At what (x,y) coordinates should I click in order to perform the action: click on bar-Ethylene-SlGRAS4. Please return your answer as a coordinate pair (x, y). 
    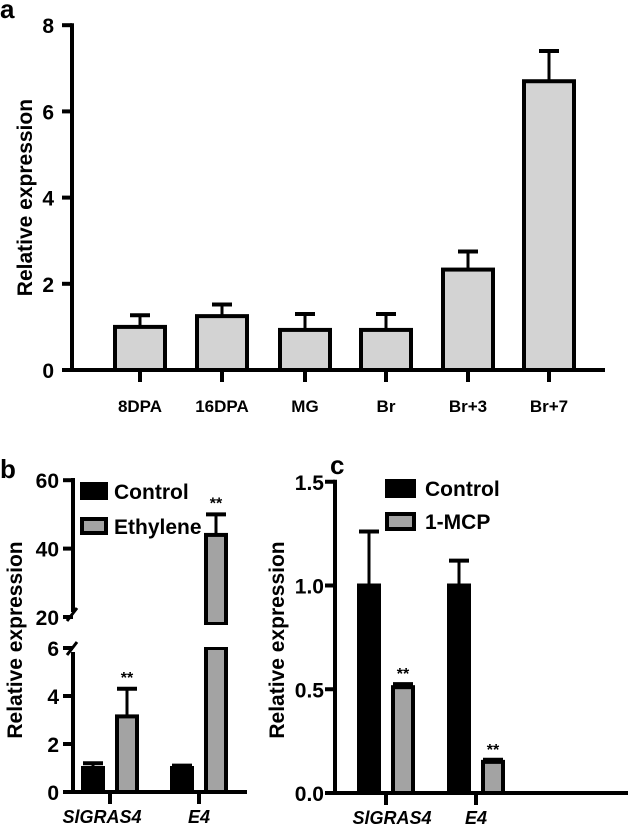
    Looking at the image, I should click on (127, 754).